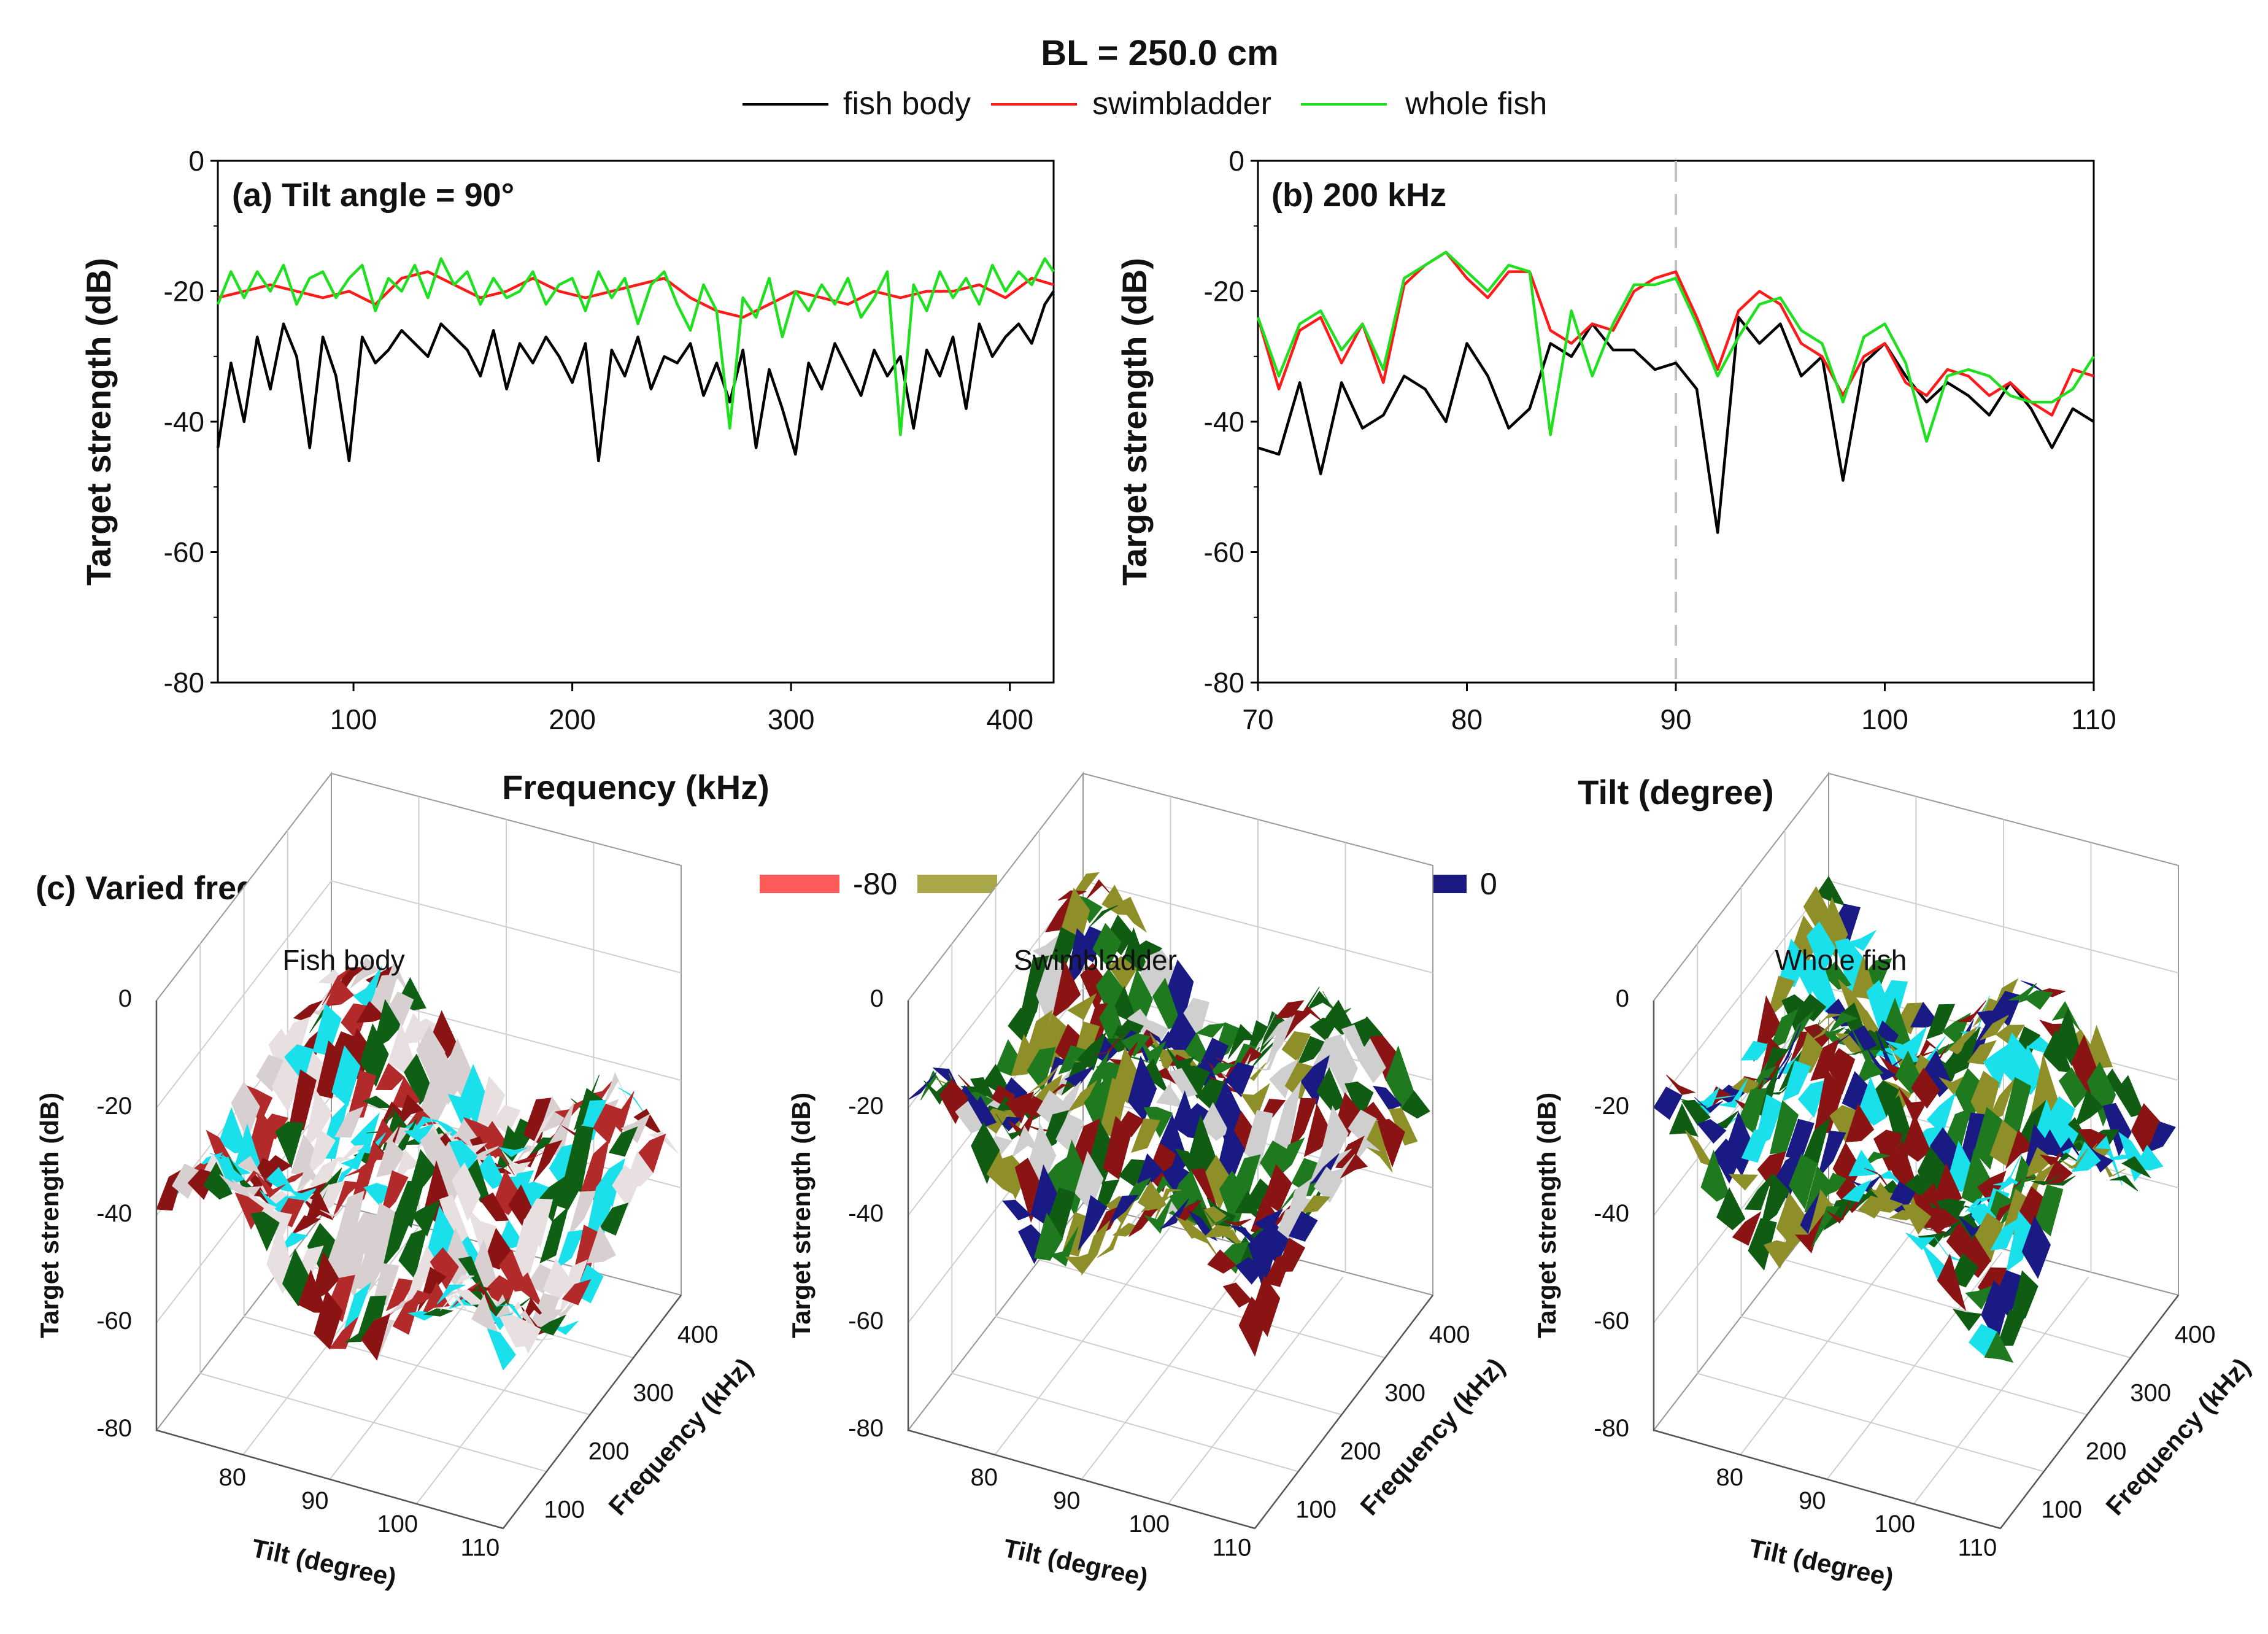  Describe the element at coordinates (191, 422) in the screenshot. I see `panel-a-y-ticks: 0 -20 -40 -60 -80` at that location.